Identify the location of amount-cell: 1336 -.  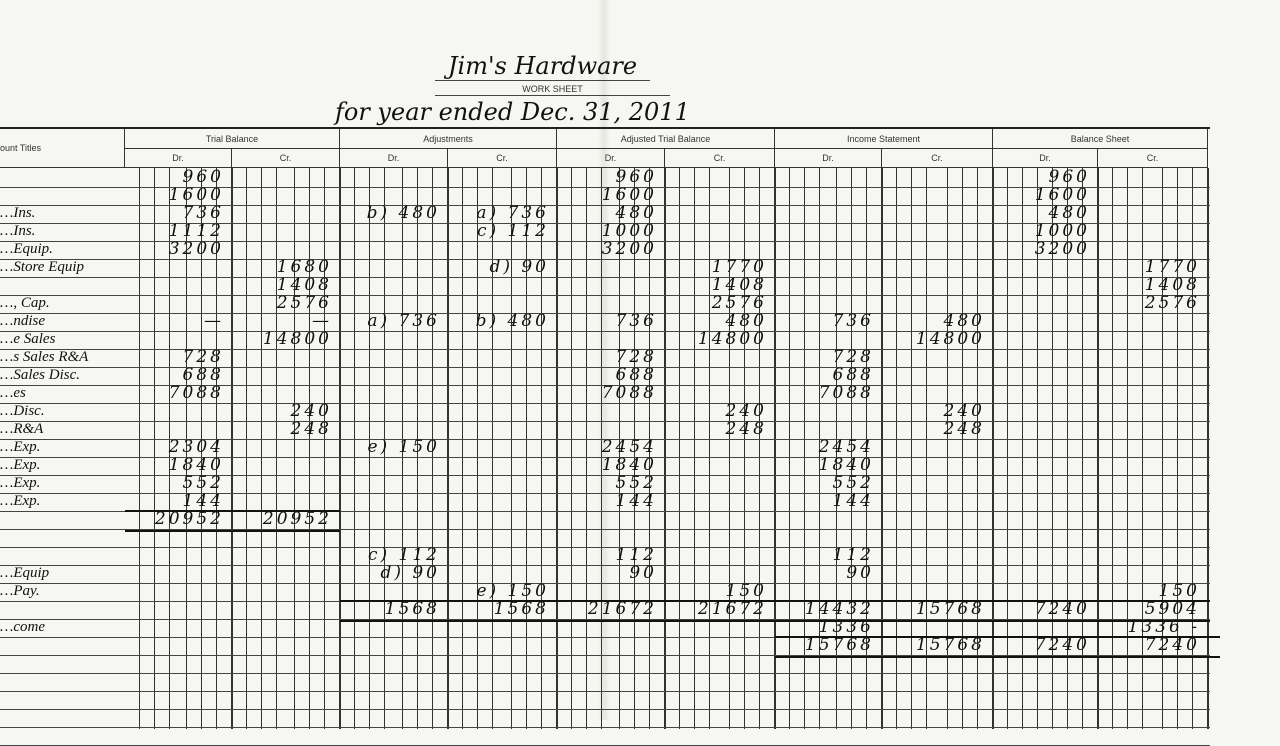
(1163, 627).